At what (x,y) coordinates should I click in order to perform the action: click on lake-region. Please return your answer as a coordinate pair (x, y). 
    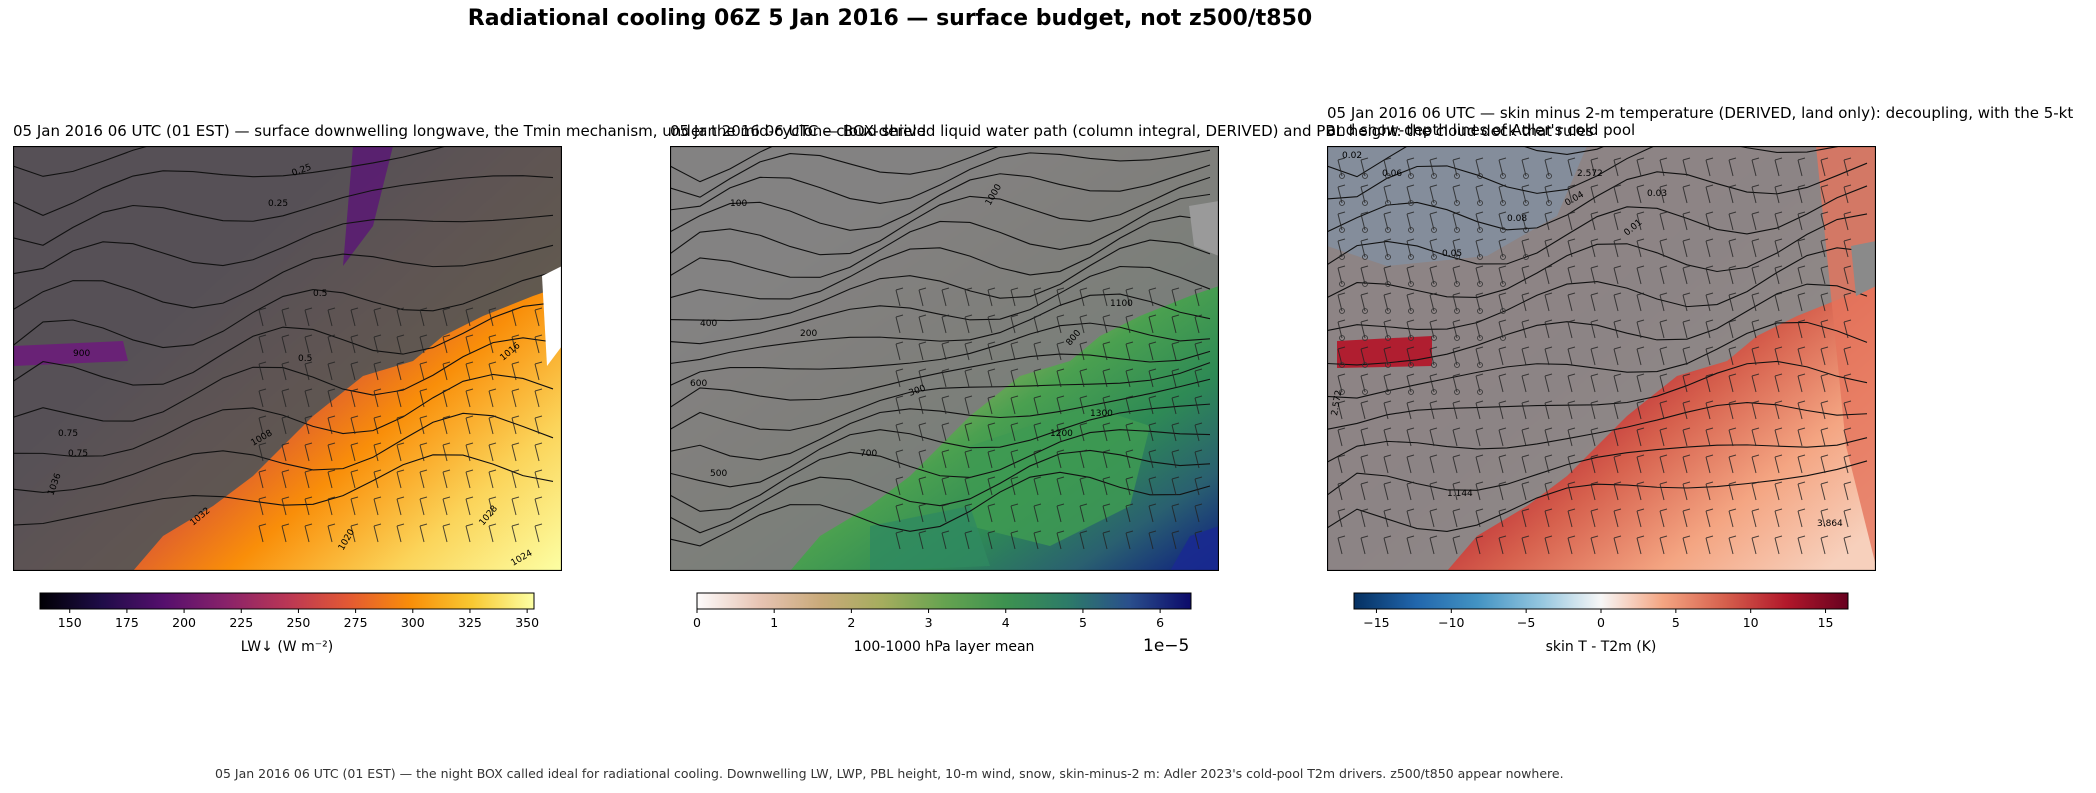
    Looking at the image, I should click on (70, 353).